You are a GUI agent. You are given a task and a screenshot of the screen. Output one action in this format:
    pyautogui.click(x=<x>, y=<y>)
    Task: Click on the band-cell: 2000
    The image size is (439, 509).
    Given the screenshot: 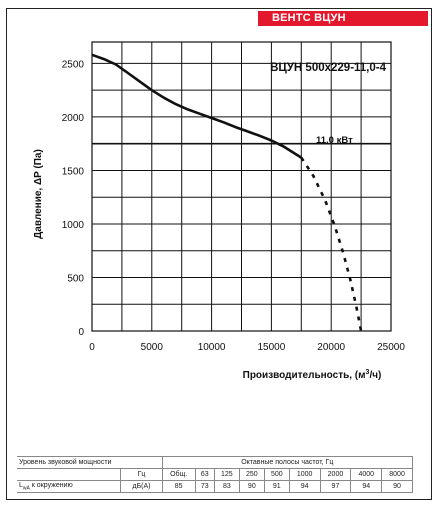 What is the action you would take?
    pyautogui.click(x=335, y=474)
    